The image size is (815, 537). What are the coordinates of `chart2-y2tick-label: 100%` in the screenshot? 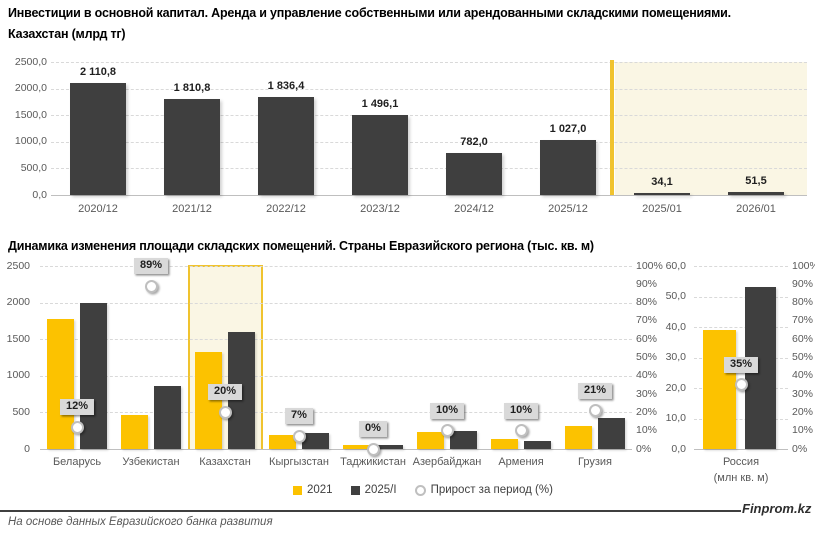 It's located at (649, 265).